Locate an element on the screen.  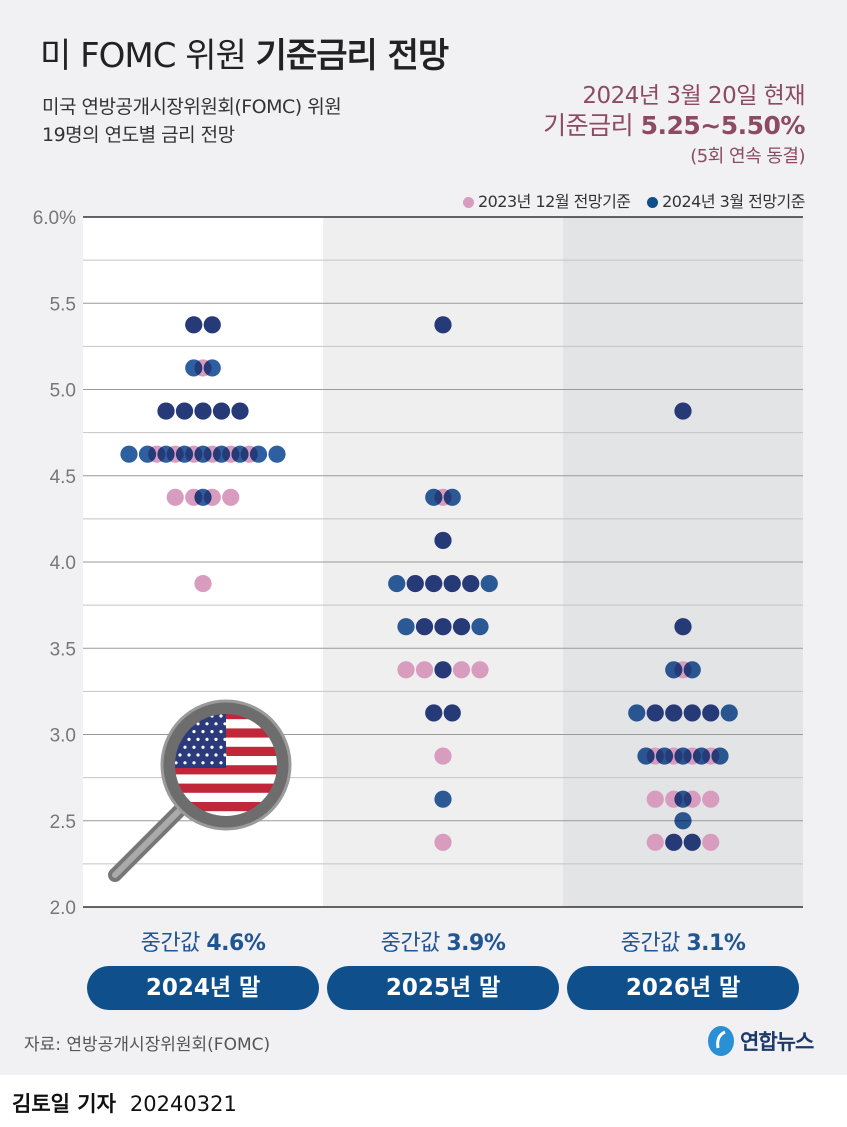
median-label: 중간값 is located at coordinates (410, 943).